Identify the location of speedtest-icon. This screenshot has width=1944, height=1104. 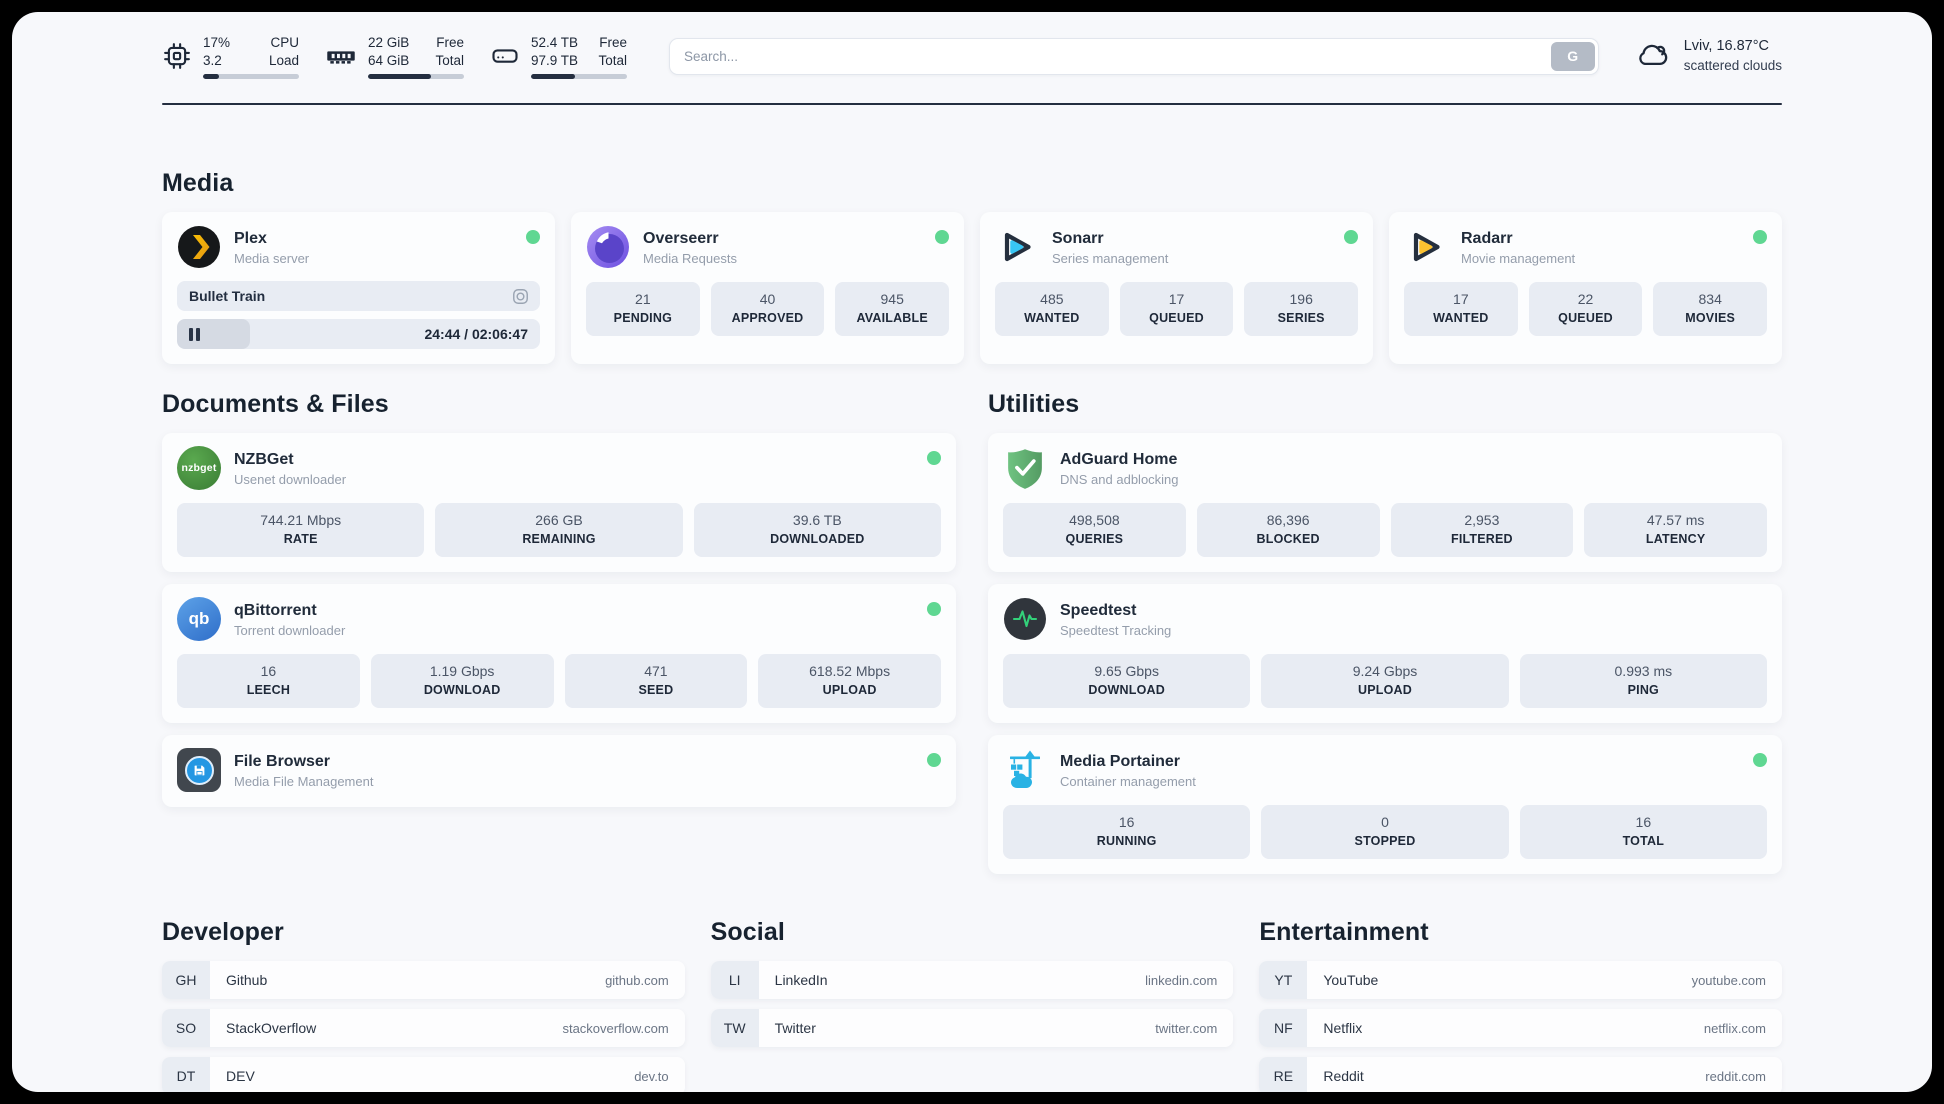
(1025, 619).